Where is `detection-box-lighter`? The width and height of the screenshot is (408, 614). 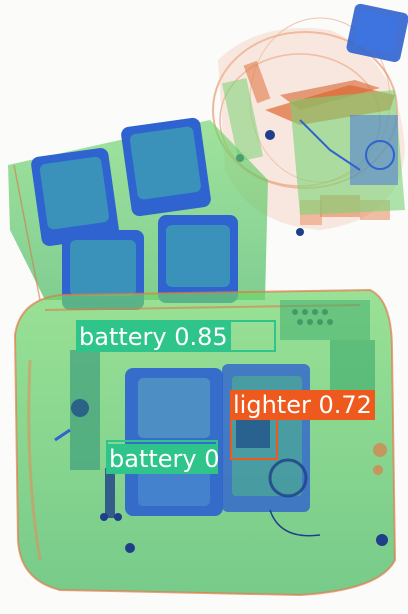 detection-box-lighter is located at coordinates (254, 439).